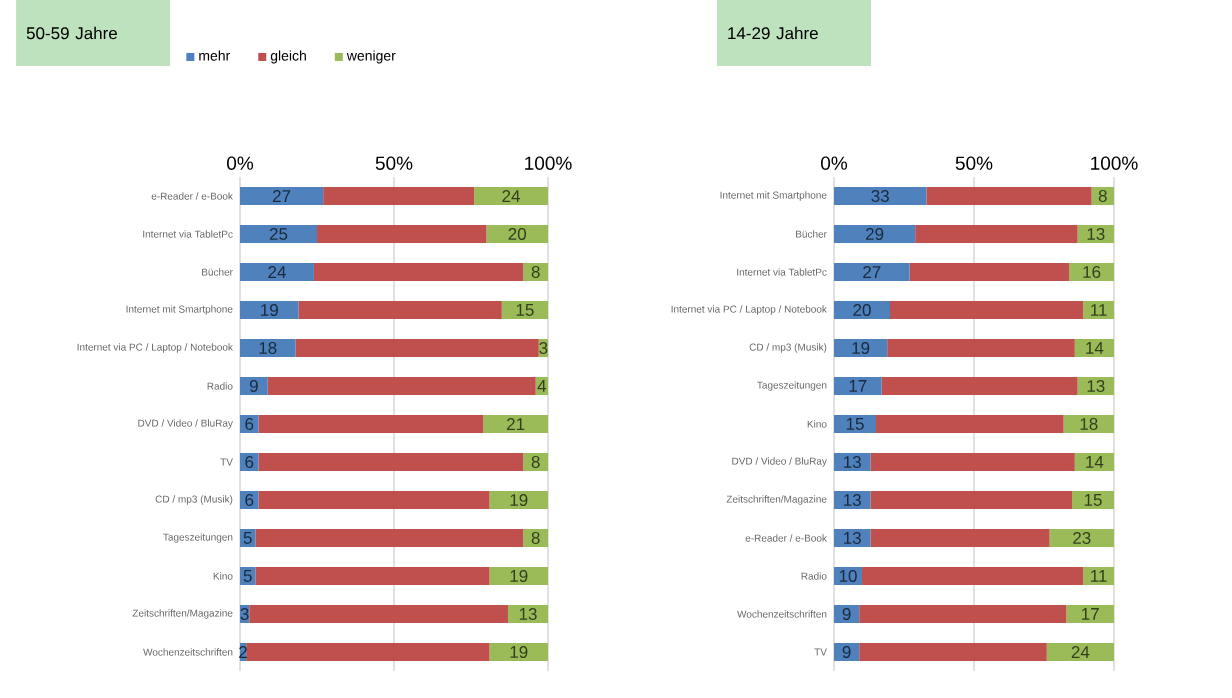 Image resolution: width=1232 pixels, height=698 pixels. I want to click on data-label: 4, so click(542, 385).